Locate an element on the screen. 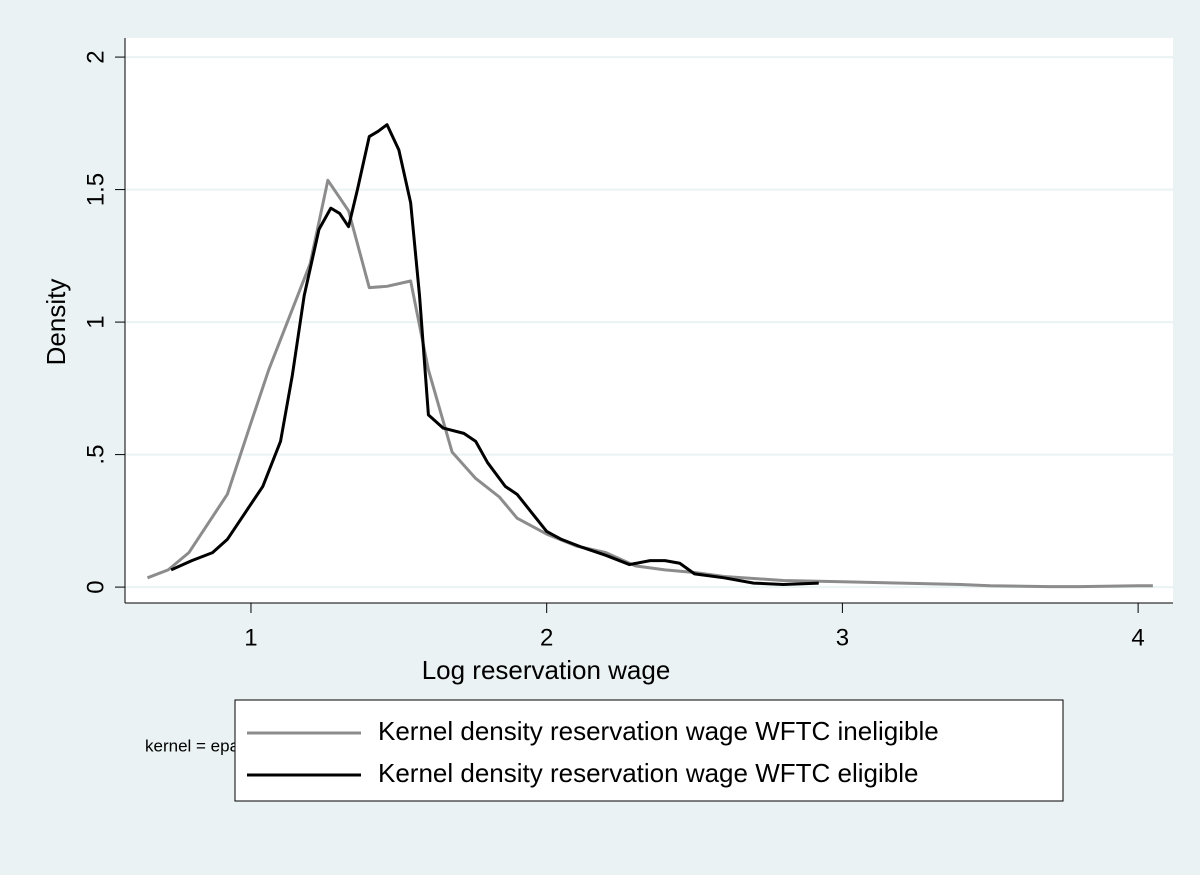 This screenshot has height=875, width=1200. y-tick-label: 1 is located at coordinates (95, 321).